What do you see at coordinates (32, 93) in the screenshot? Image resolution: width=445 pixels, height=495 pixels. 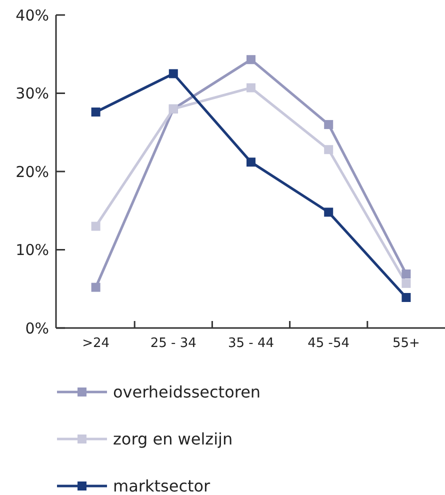 I see `y-tick-label: 30%` at bounding box center [32, 93].